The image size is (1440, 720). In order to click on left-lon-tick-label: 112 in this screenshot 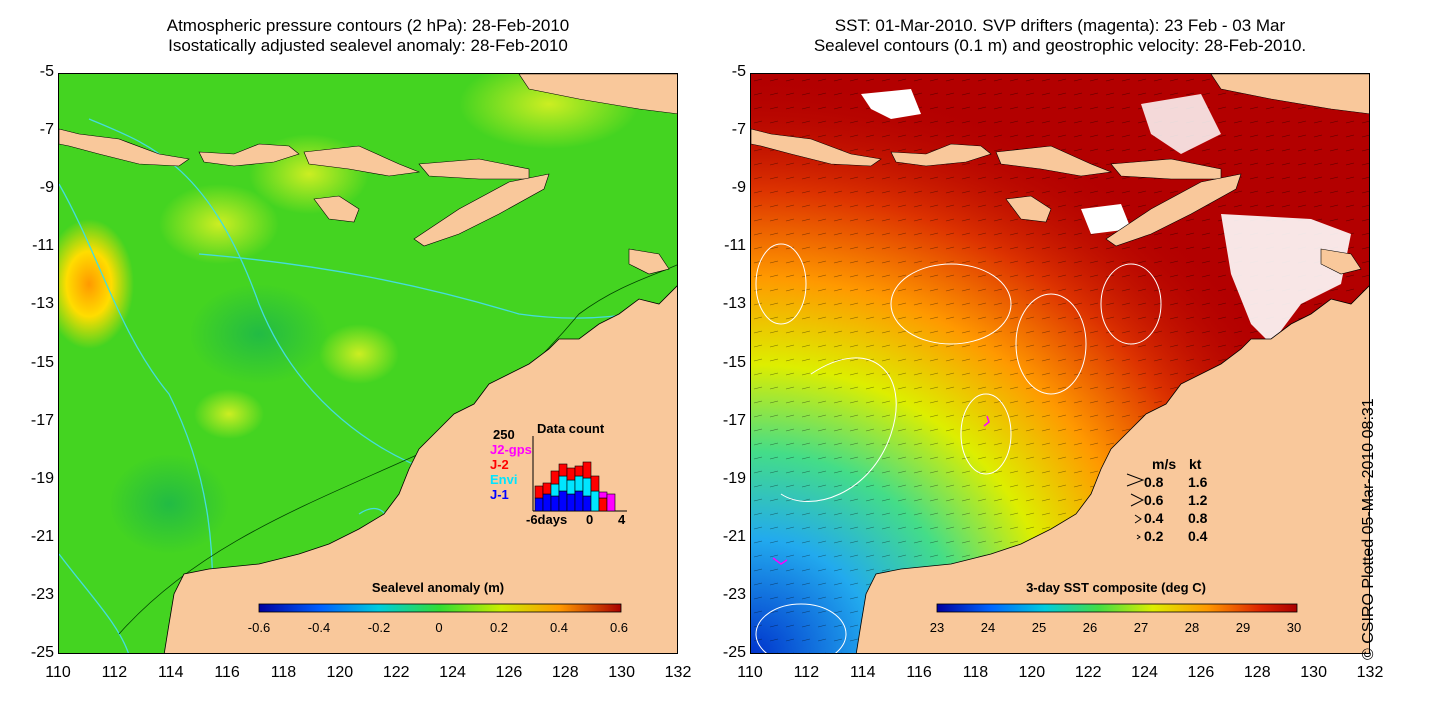, I will do `click(114, 672)`.